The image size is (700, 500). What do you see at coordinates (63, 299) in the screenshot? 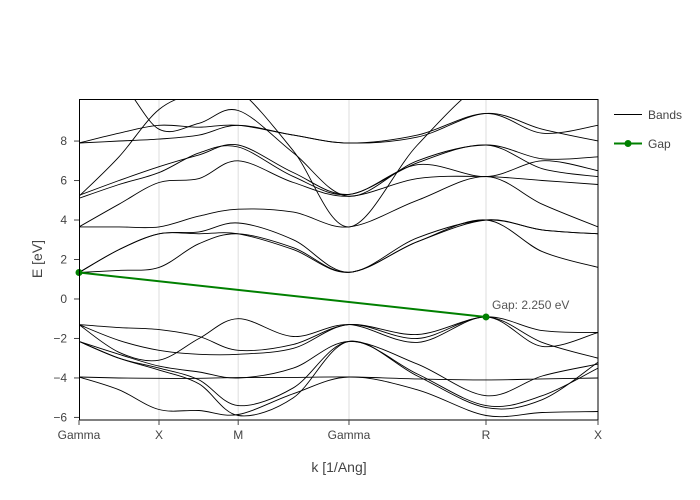
I see `y-tick-label: 0` at bounding box center [63, 299].